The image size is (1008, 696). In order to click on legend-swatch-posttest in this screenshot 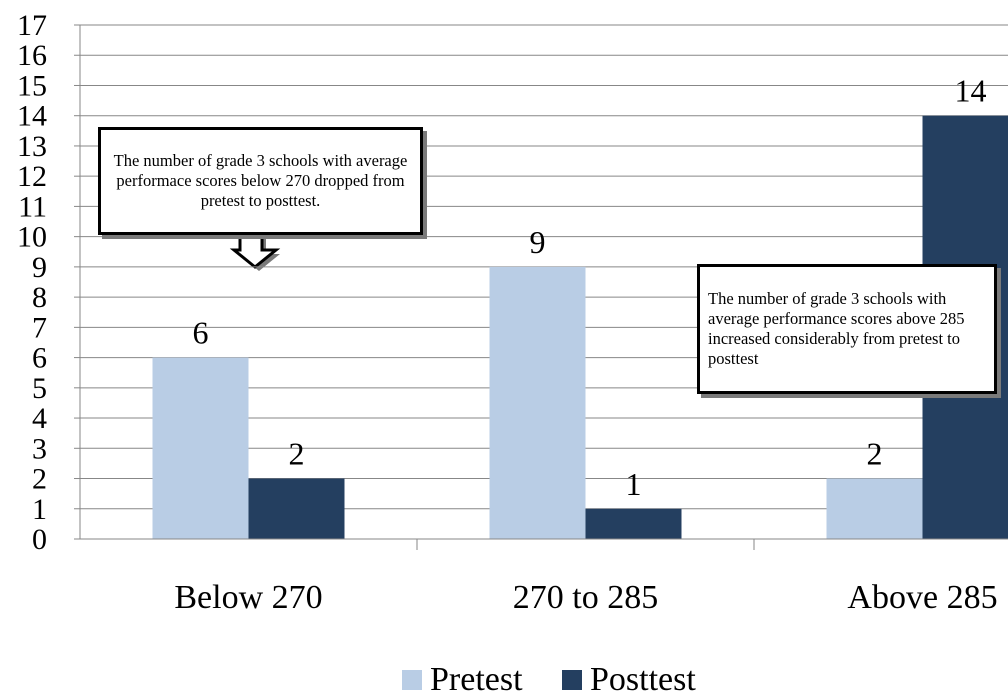, I will do `click(572, 680)`.